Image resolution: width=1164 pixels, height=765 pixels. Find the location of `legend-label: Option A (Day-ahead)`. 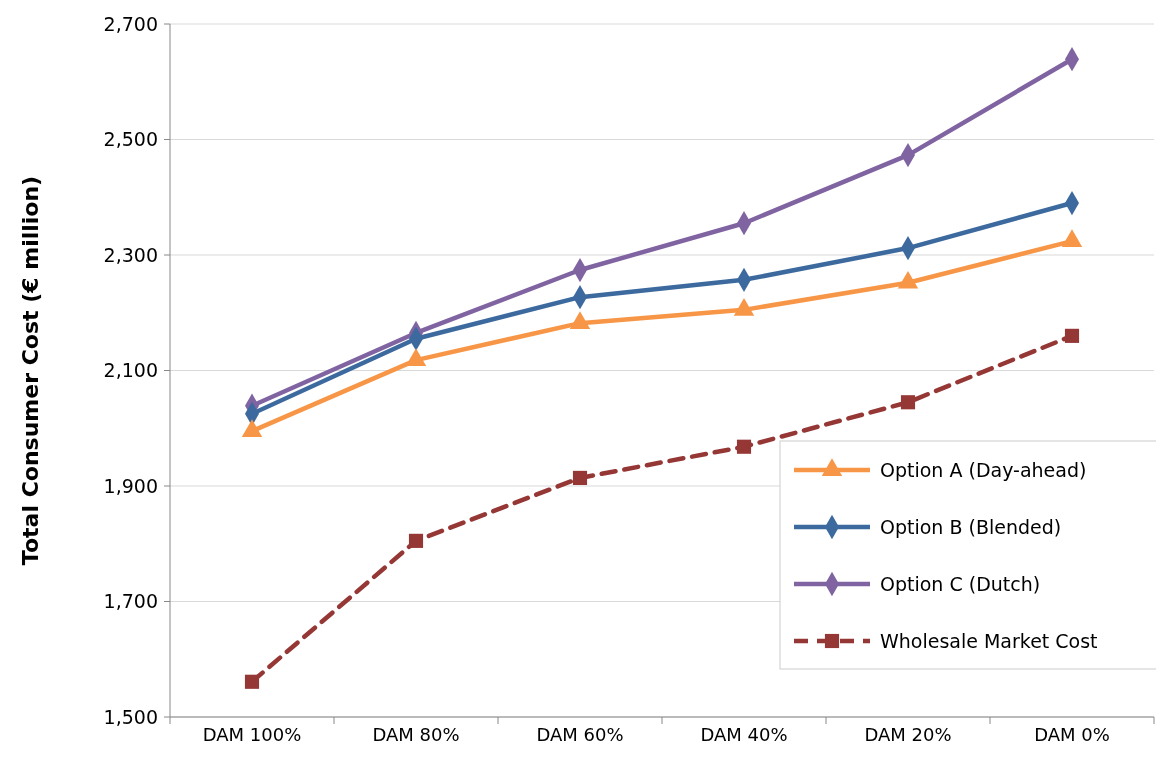

legend-label: Option A (Day-ahead) is located at coordinates (983, 469).